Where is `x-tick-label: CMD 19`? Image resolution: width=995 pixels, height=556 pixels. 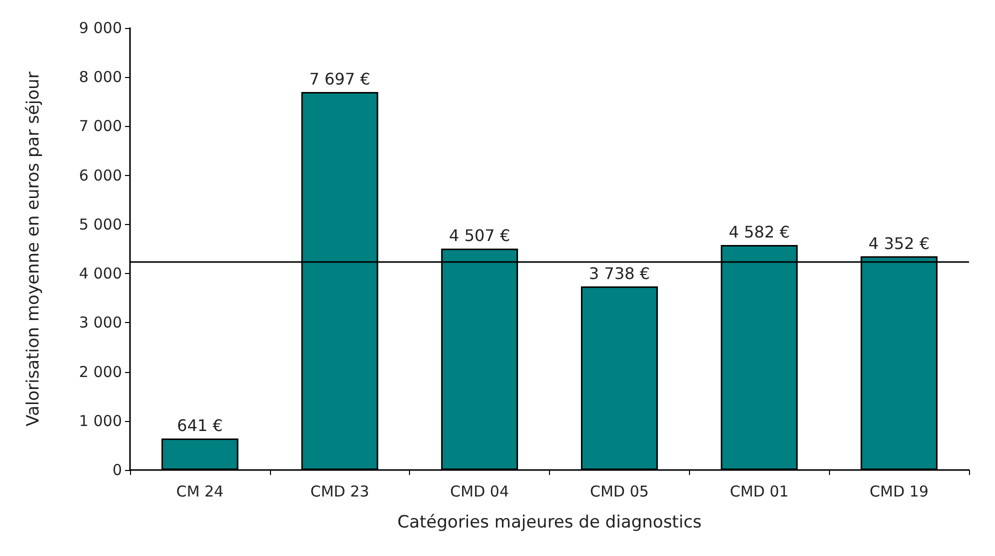
x-tick-label: CMD 19 is located at coordinates (899, 491).